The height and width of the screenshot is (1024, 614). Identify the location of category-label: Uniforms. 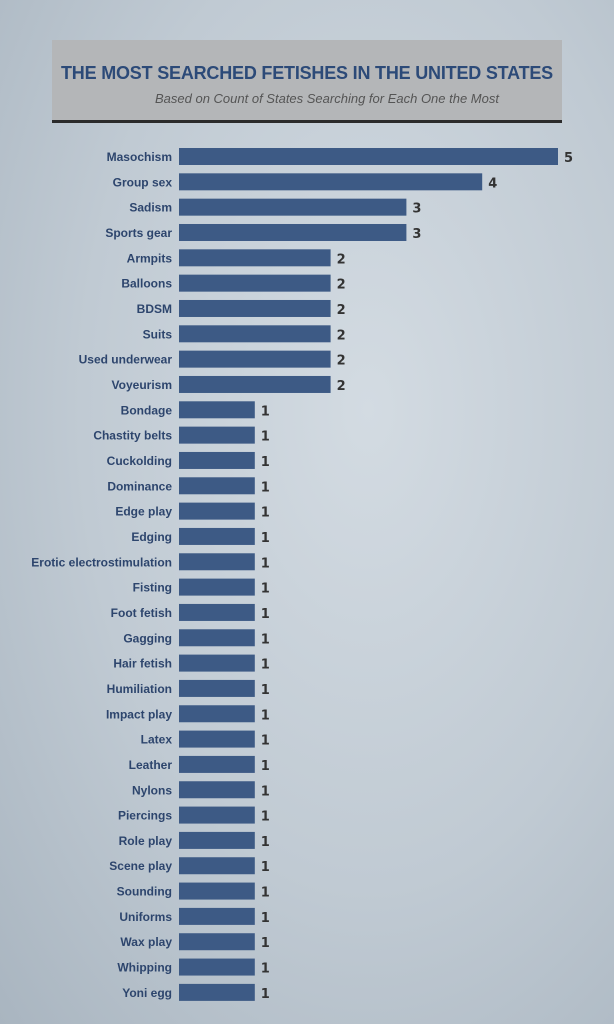
(145, 917).